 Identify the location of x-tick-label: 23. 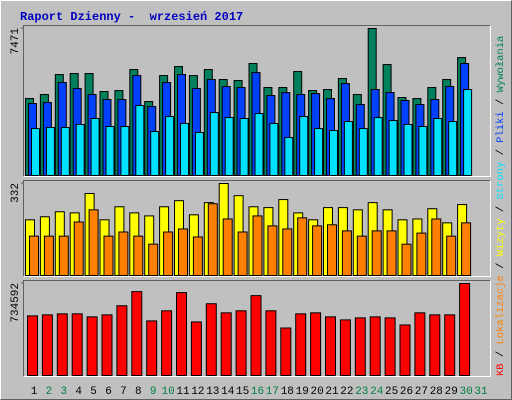
(361, 392).